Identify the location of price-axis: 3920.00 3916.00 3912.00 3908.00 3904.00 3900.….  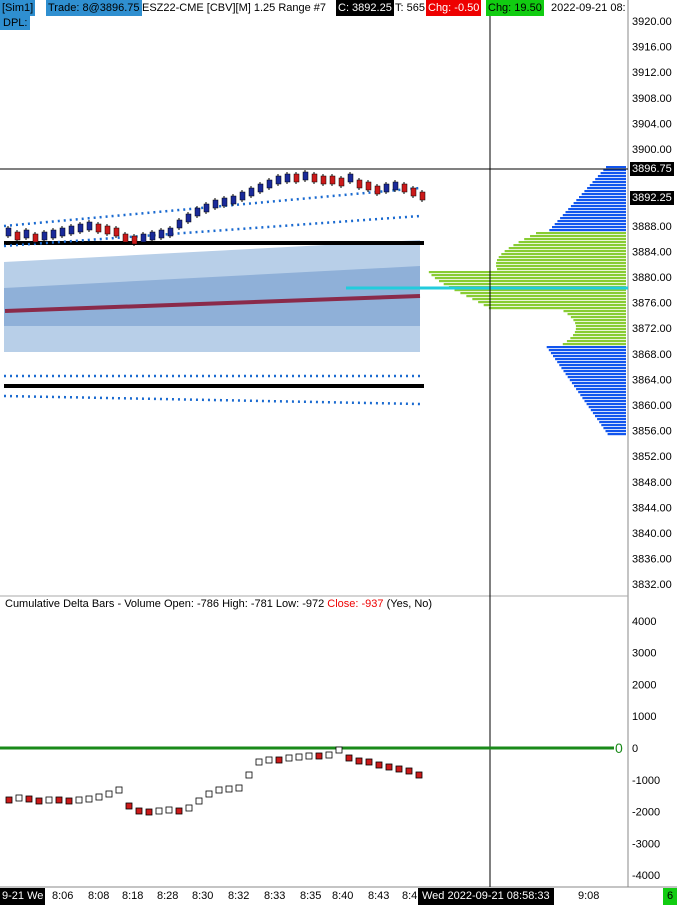
(652, 303).